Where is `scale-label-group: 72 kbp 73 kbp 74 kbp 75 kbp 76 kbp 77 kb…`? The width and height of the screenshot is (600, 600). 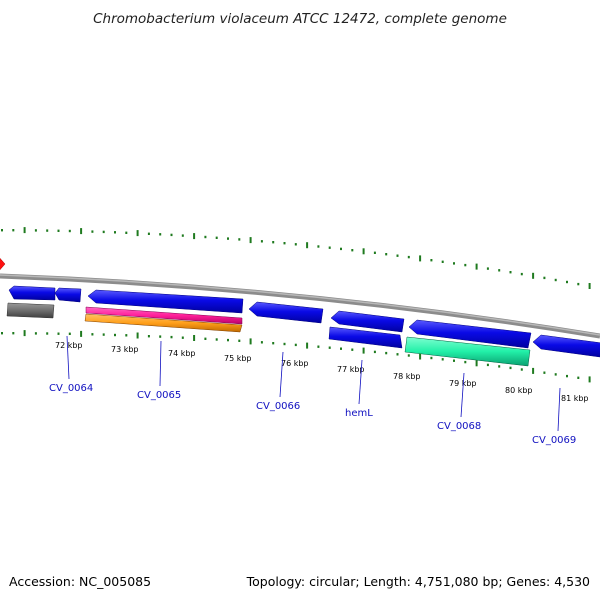 scale-label-group: 72 kbp 73 kbp 74 kbp 75 kbp 76 kbp 77 kb… is located at coordinates (322, 372).